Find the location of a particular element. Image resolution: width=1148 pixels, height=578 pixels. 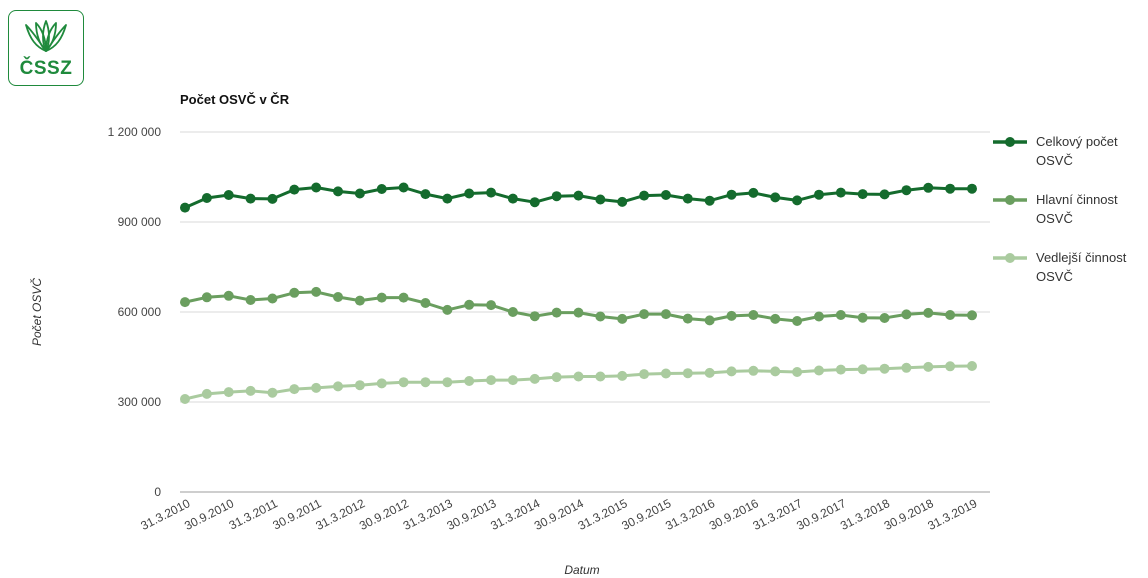

y-axis-ticks: 0 300 000 600 000 900 000 1 200 000 is located at coordinates (135, 312).